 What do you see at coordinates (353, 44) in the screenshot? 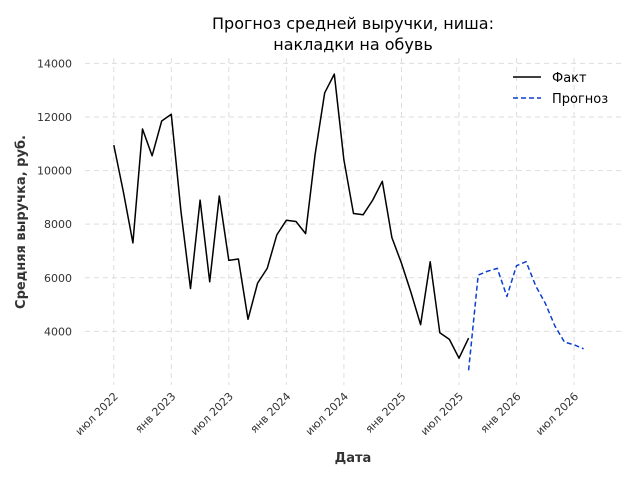
I see `chart-title-line-2: накладки на обувь` at bounding box center [353, 44].